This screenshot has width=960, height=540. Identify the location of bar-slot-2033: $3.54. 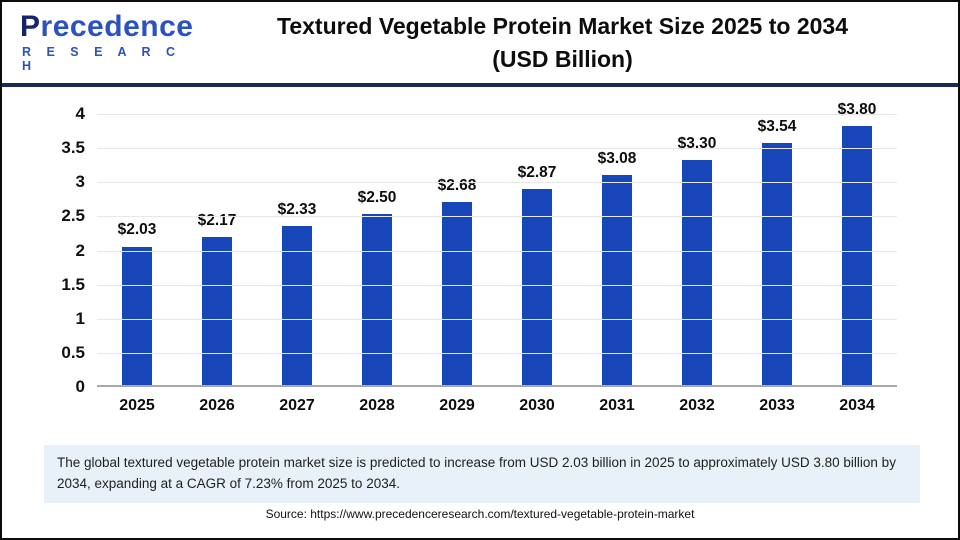
(777, 249).